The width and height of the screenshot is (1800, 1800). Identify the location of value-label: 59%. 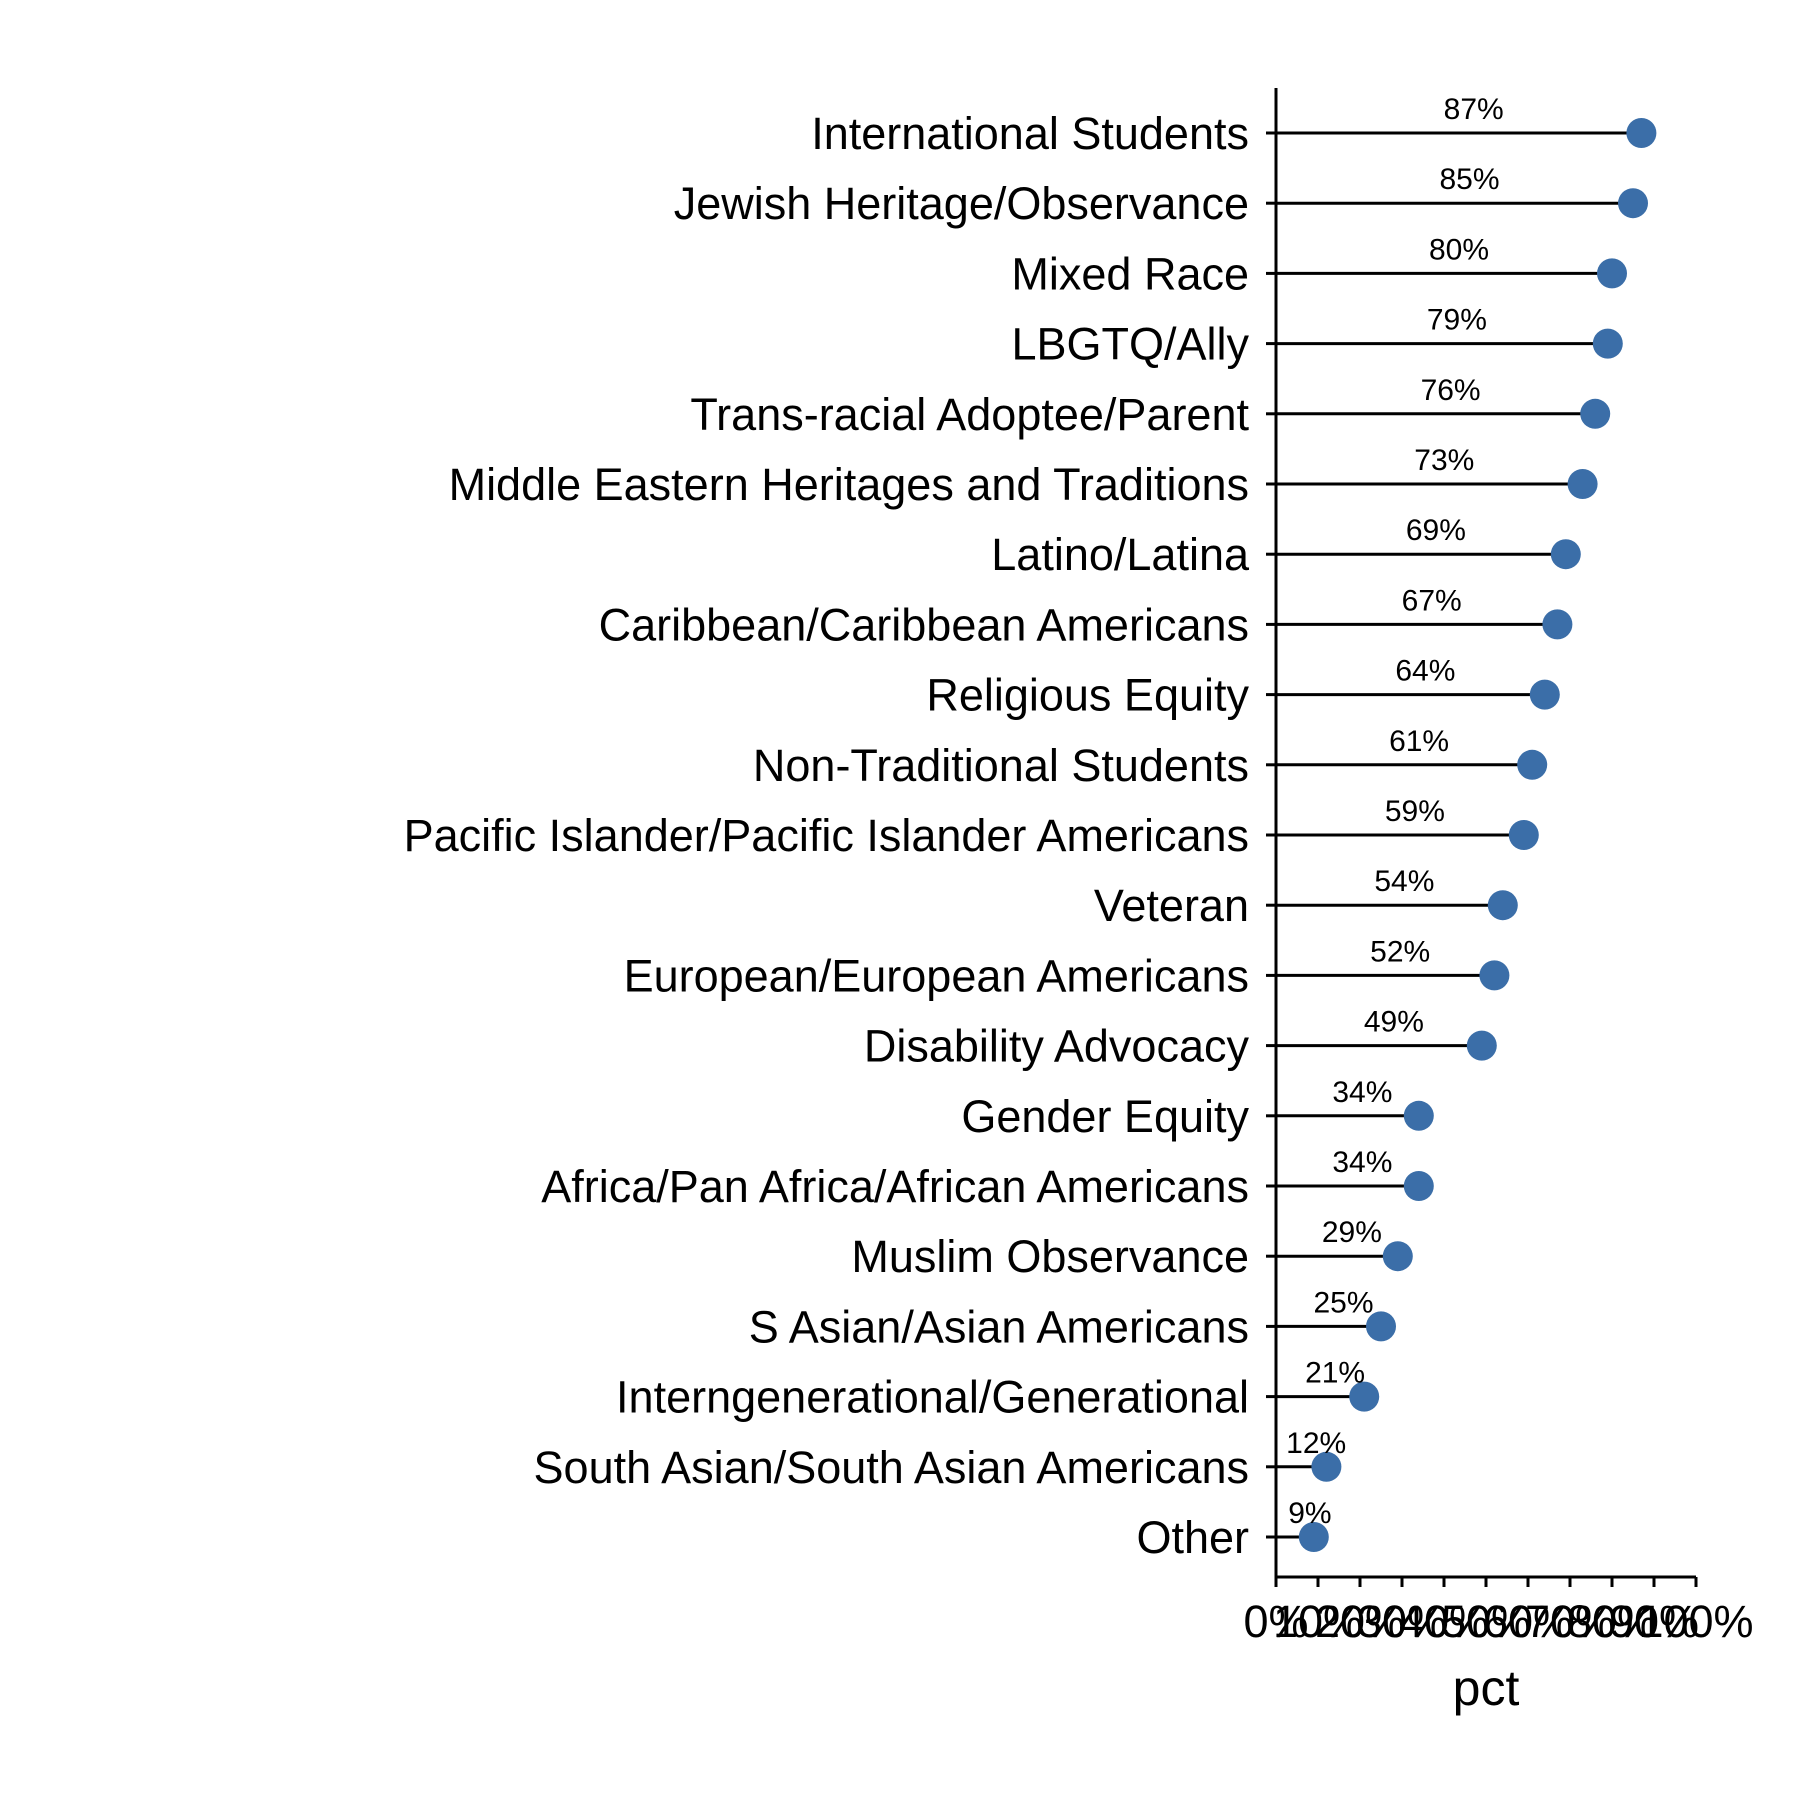
(1415, 811).